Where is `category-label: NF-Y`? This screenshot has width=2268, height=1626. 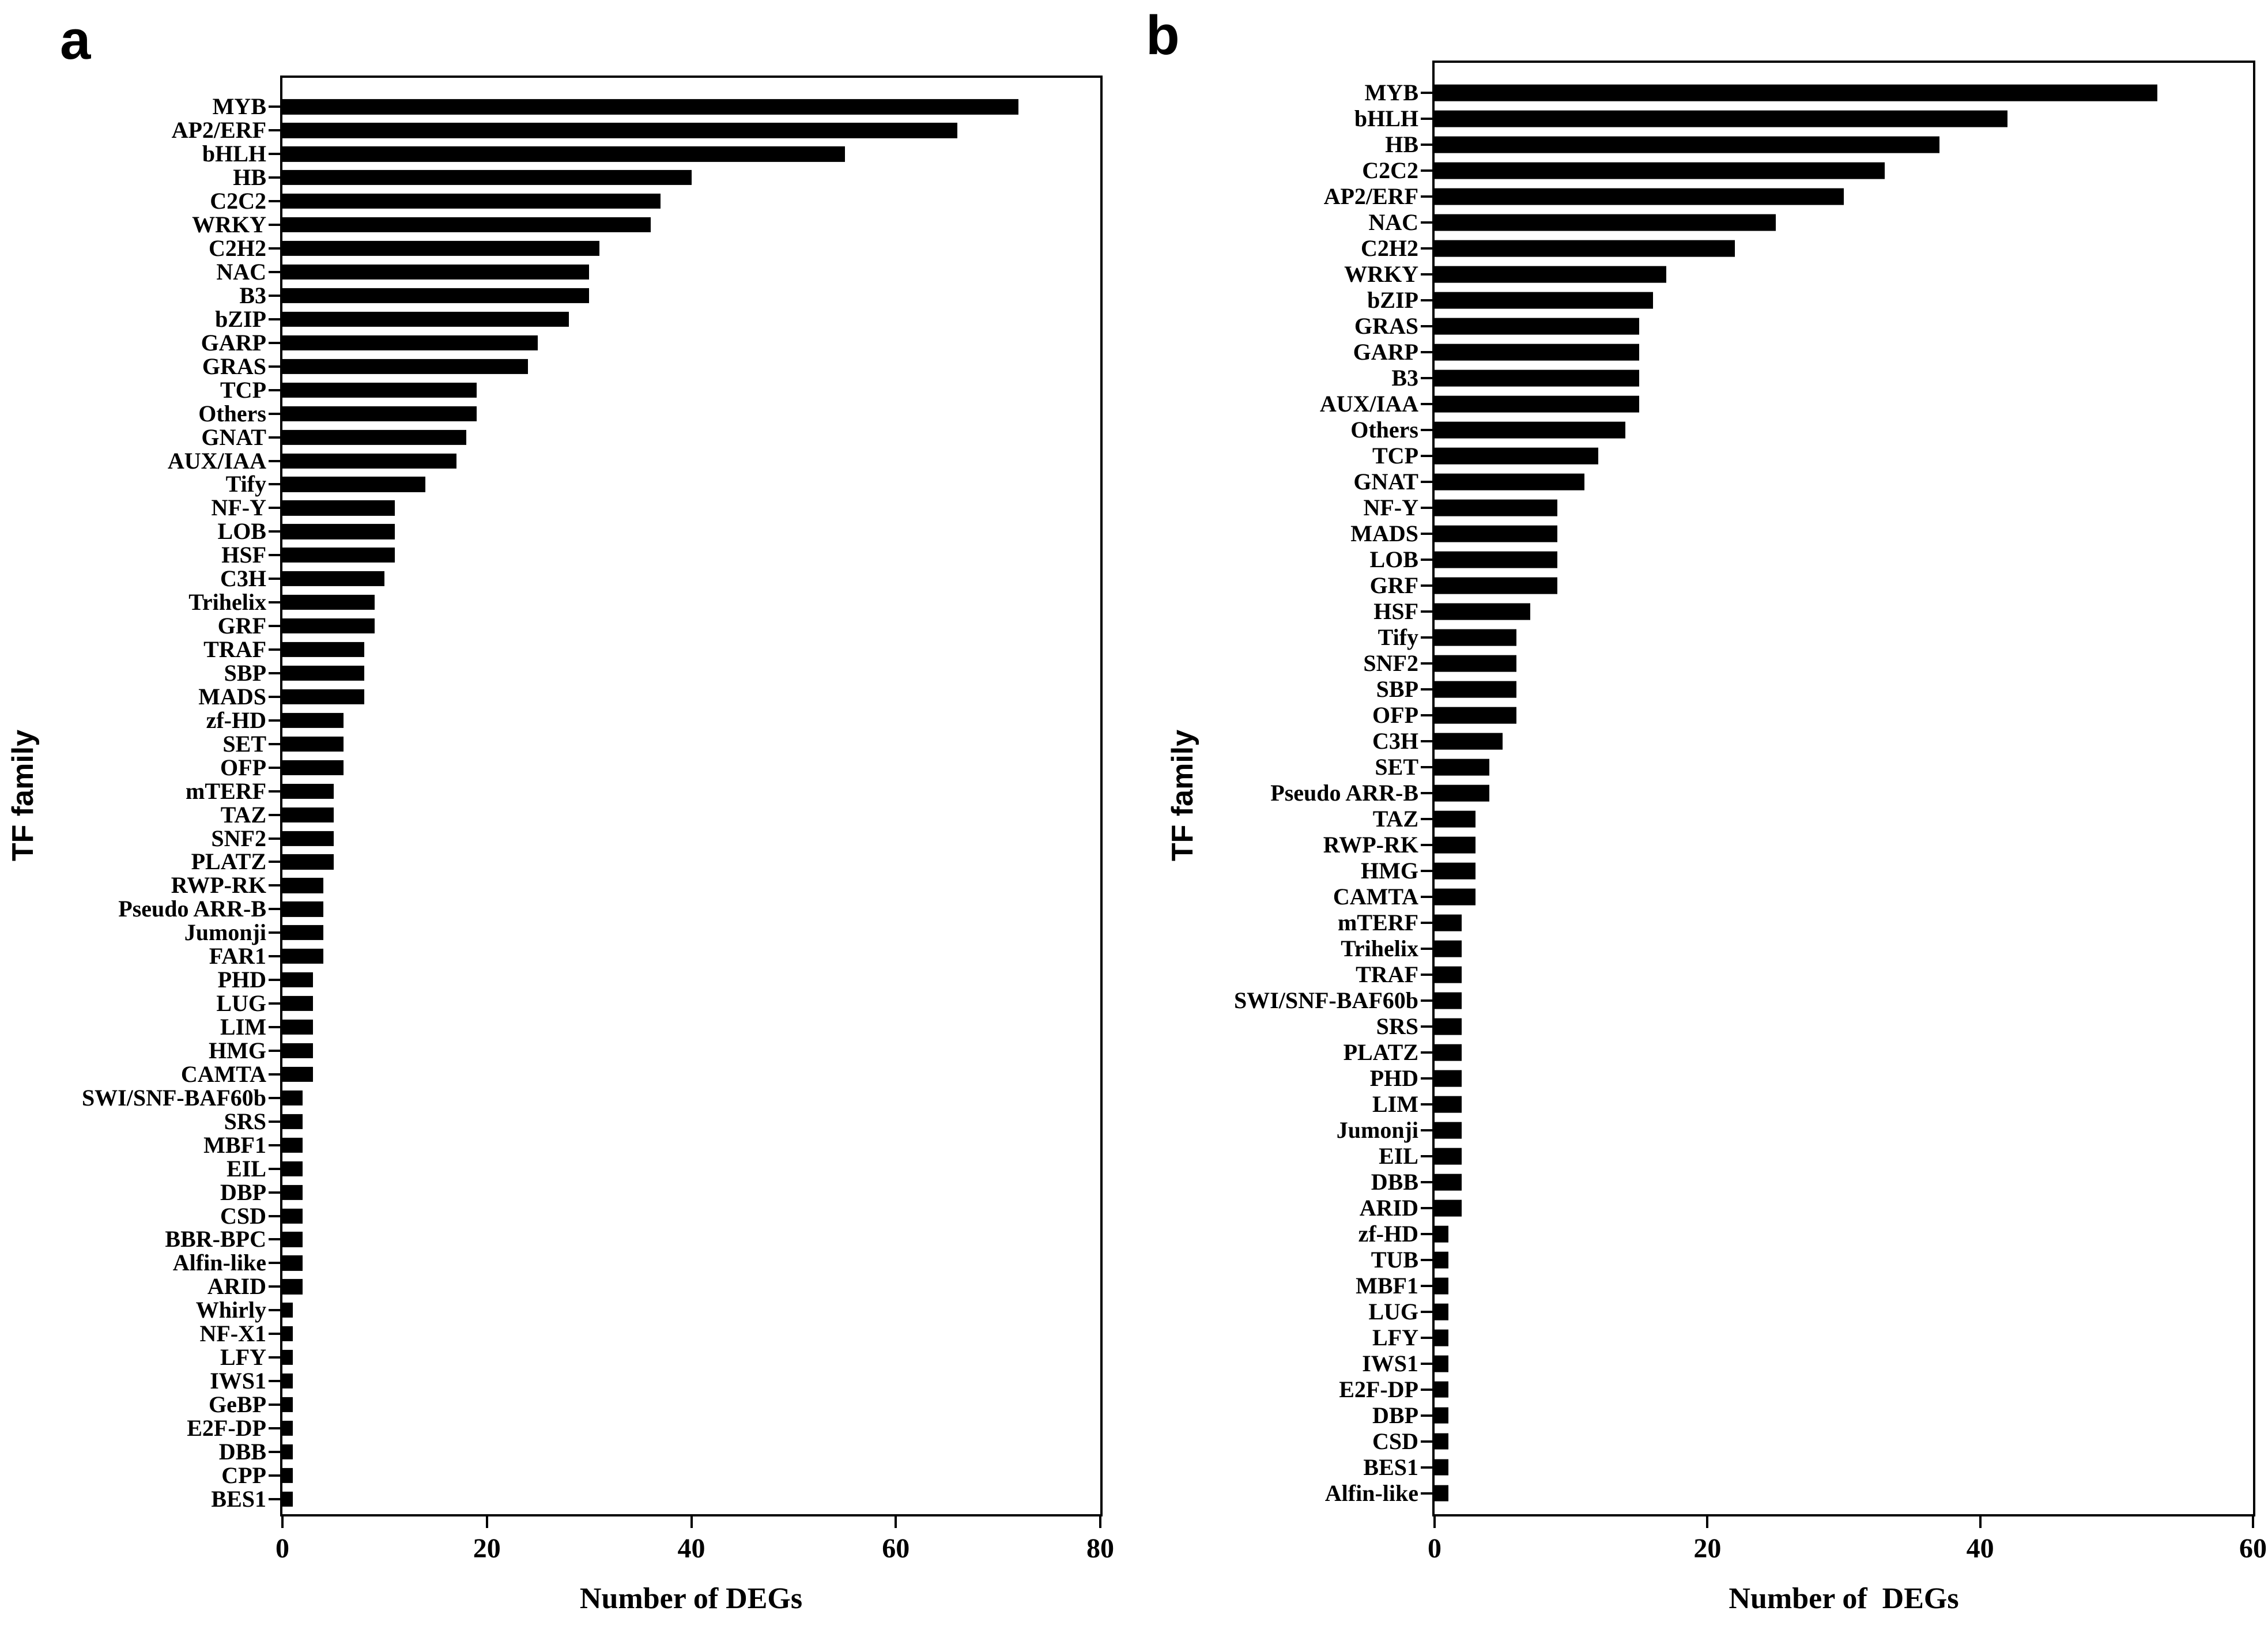 category-label: NF-Y is located at coordinates (1390, 508).